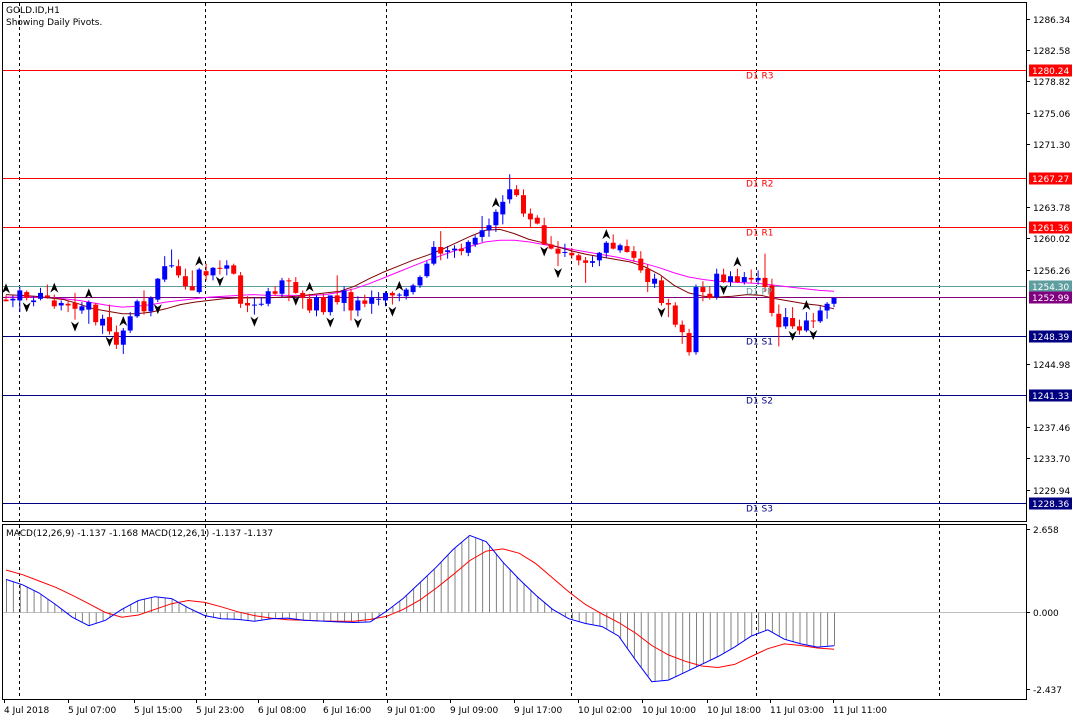 This screenshot has height=720, width=1080. I want to click on macd-axis-label: -2.437, so click(1047, 691).